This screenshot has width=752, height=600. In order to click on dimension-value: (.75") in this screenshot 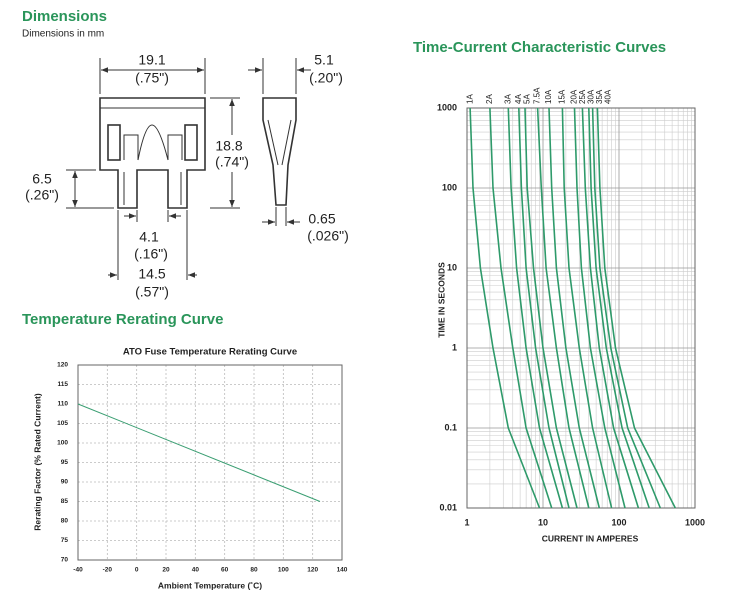, I will do `click(152, 78)`.